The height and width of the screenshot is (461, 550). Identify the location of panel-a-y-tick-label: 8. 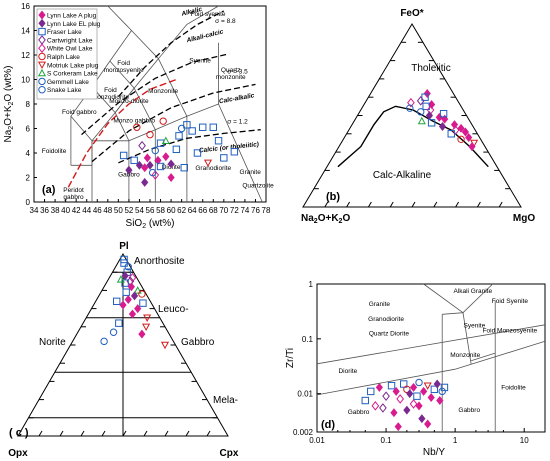
(28, 104).